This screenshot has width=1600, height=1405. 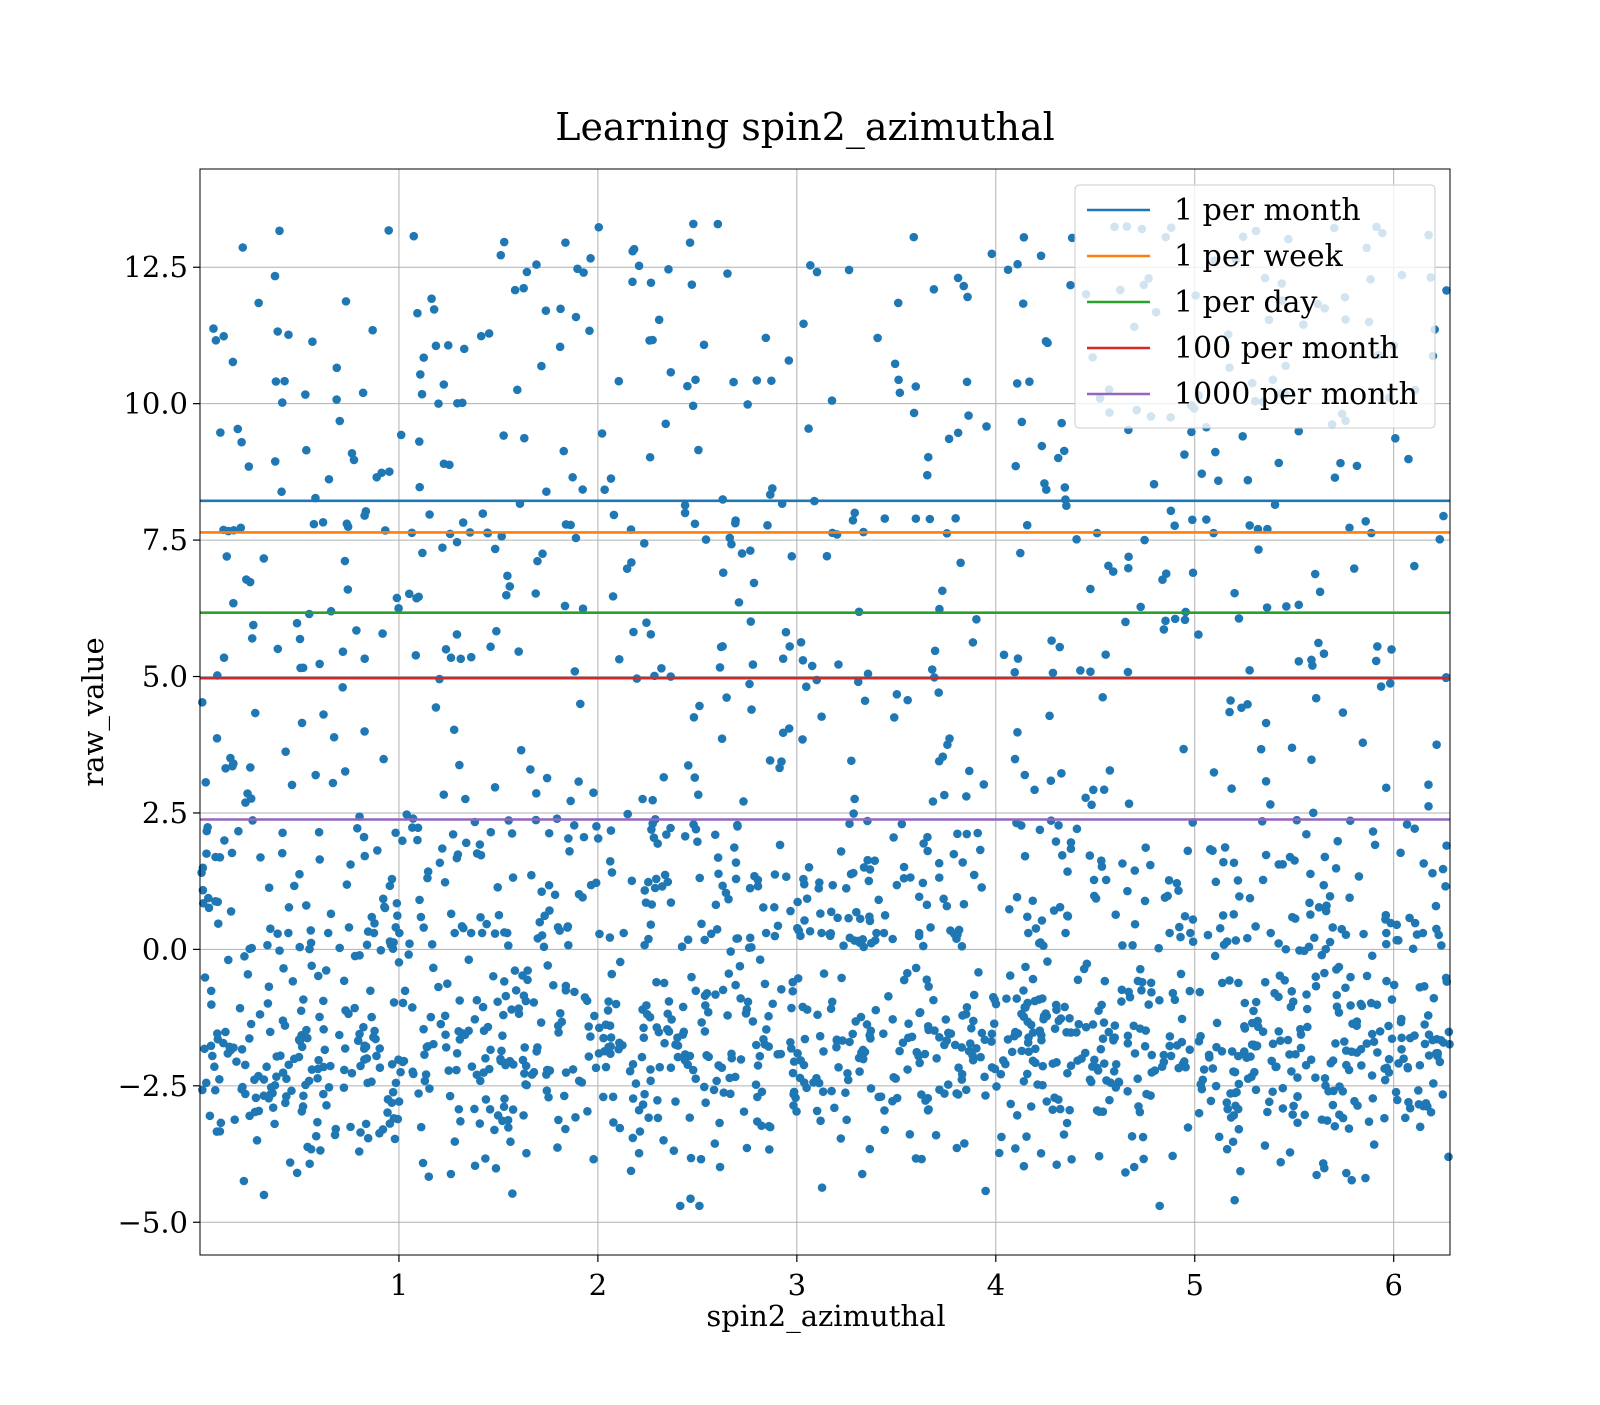 I want to click on y-tick-label: 5.0, so click(x=165, y=677).